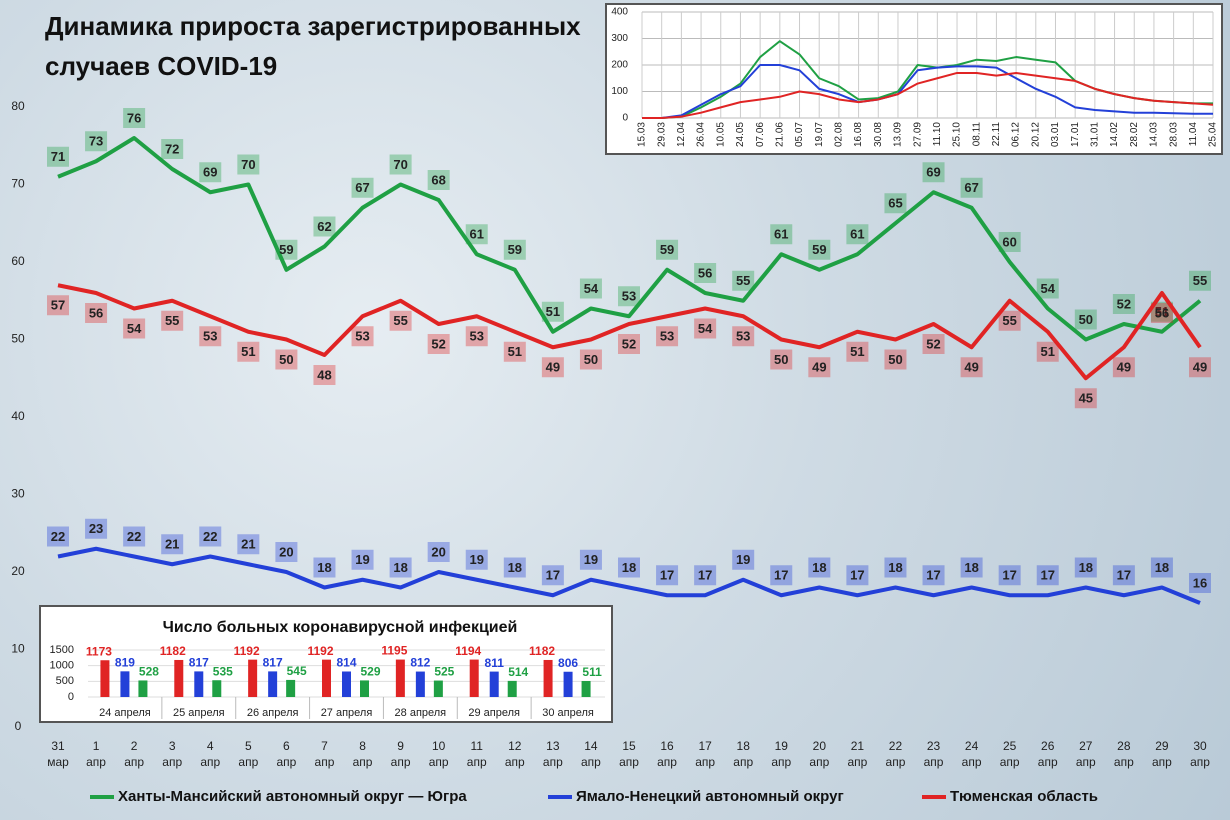  I want to click on legend-label: Тюменская область, so click(1024, 796).